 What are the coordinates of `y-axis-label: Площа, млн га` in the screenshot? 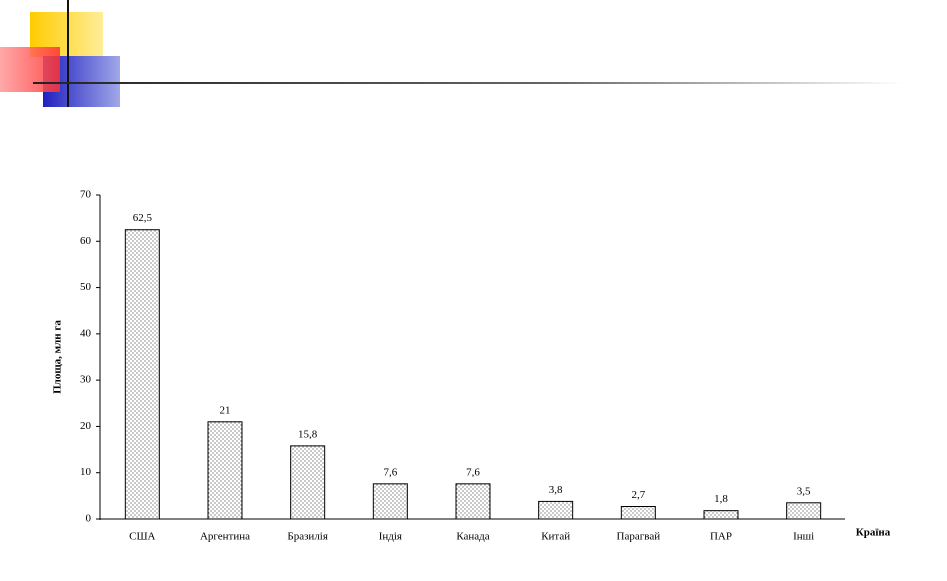 It's located at (58, 357).